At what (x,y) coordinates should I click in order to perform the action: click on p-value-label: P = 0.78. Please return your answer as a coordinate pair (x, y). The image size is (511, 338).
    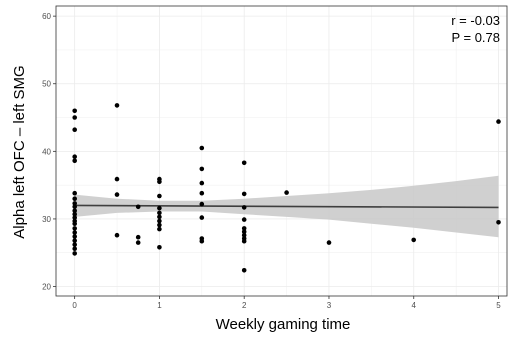
    Looking at the image, I should click on (475, 37).